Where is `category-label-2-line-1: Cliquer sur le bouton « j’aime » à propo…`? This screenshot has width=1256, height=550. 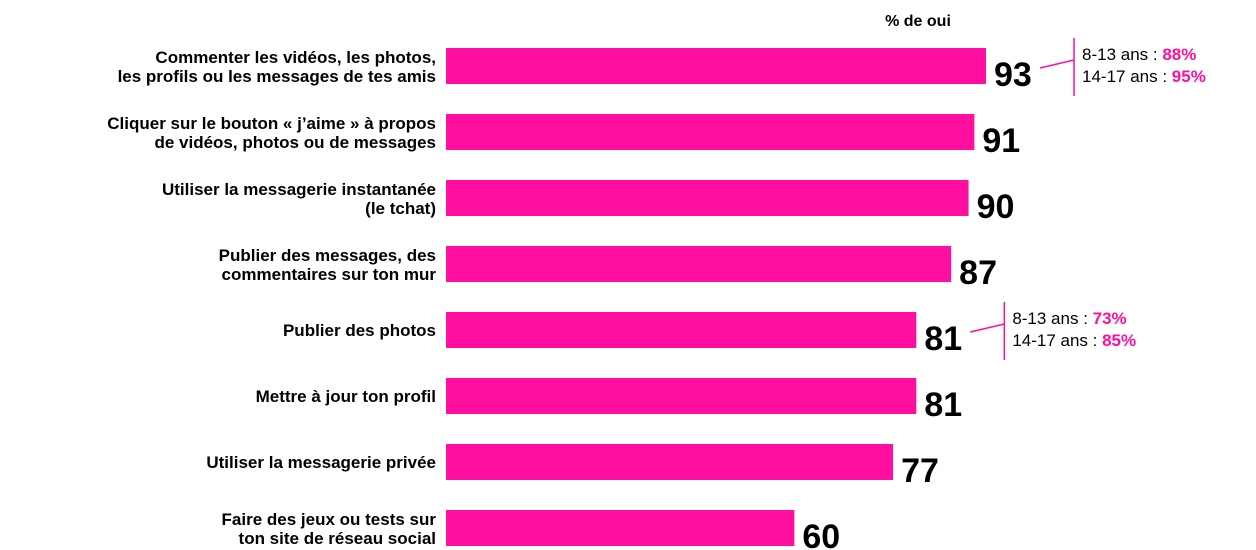 category-label-2-line-1: Cliquer sur le bouton « j’aime » à propo… is located at coordinates (271, 123).